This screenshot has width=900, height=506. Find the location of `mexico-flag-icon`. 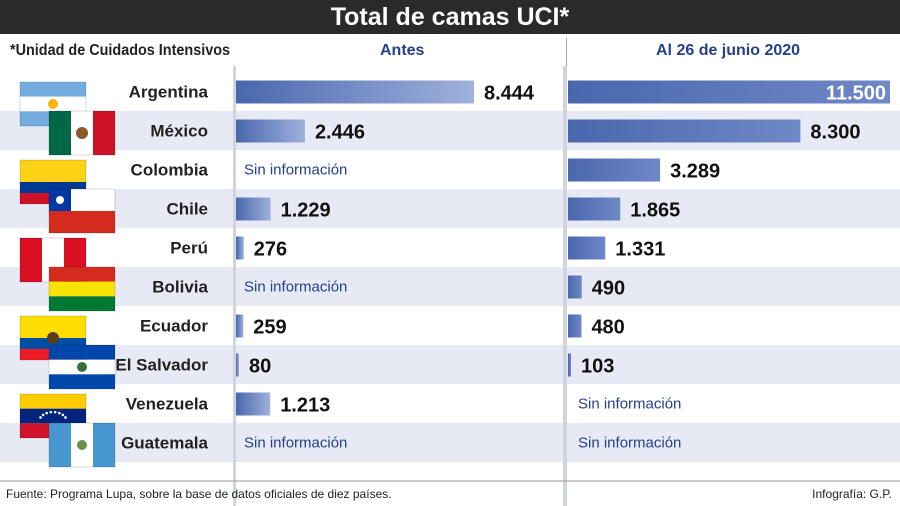

mexico-flag-icon is located at coordinates (82, 133).